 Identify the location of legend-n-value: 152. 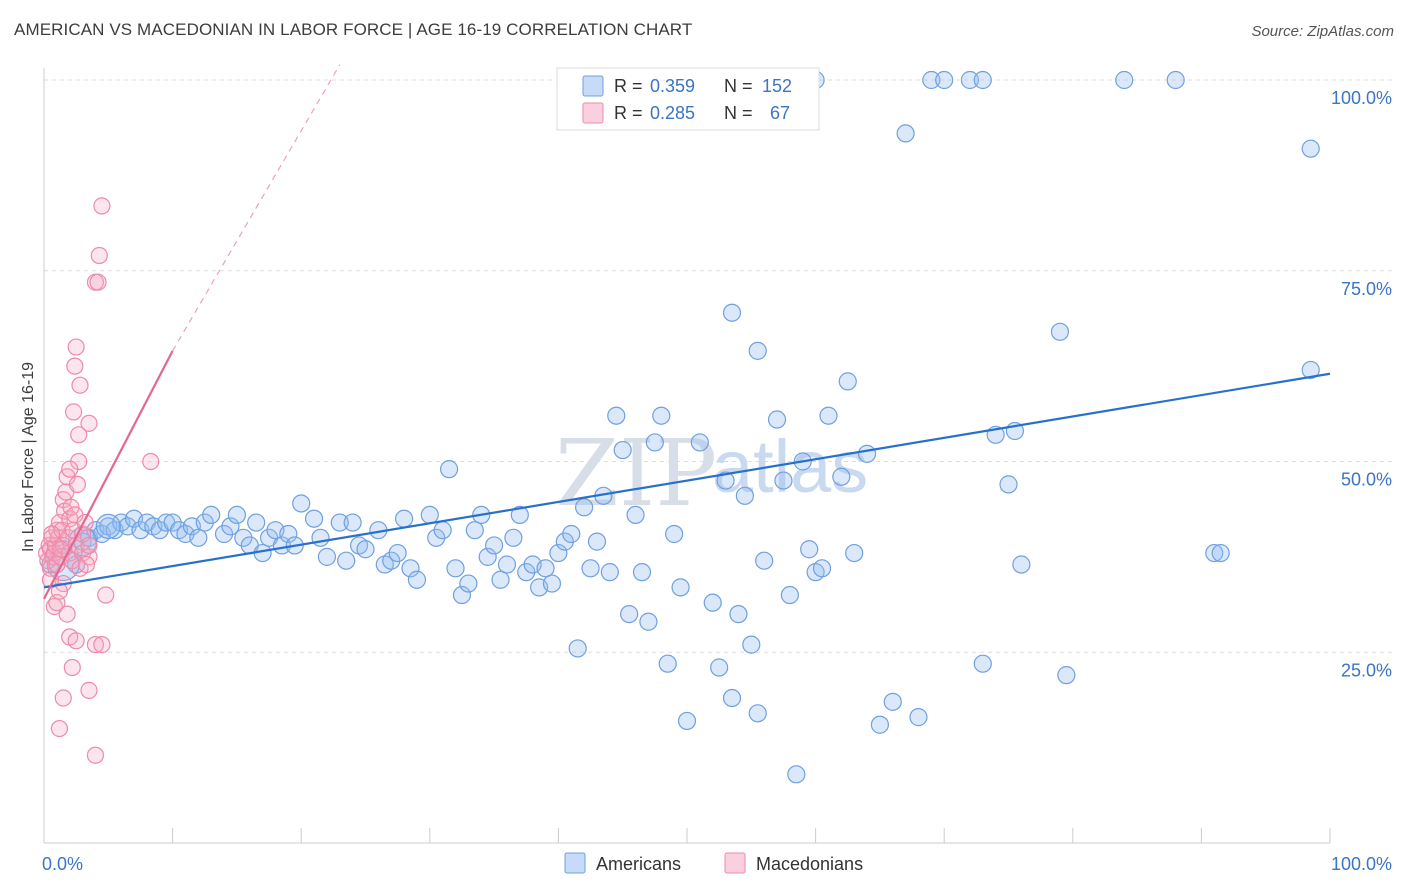
(777, 86).